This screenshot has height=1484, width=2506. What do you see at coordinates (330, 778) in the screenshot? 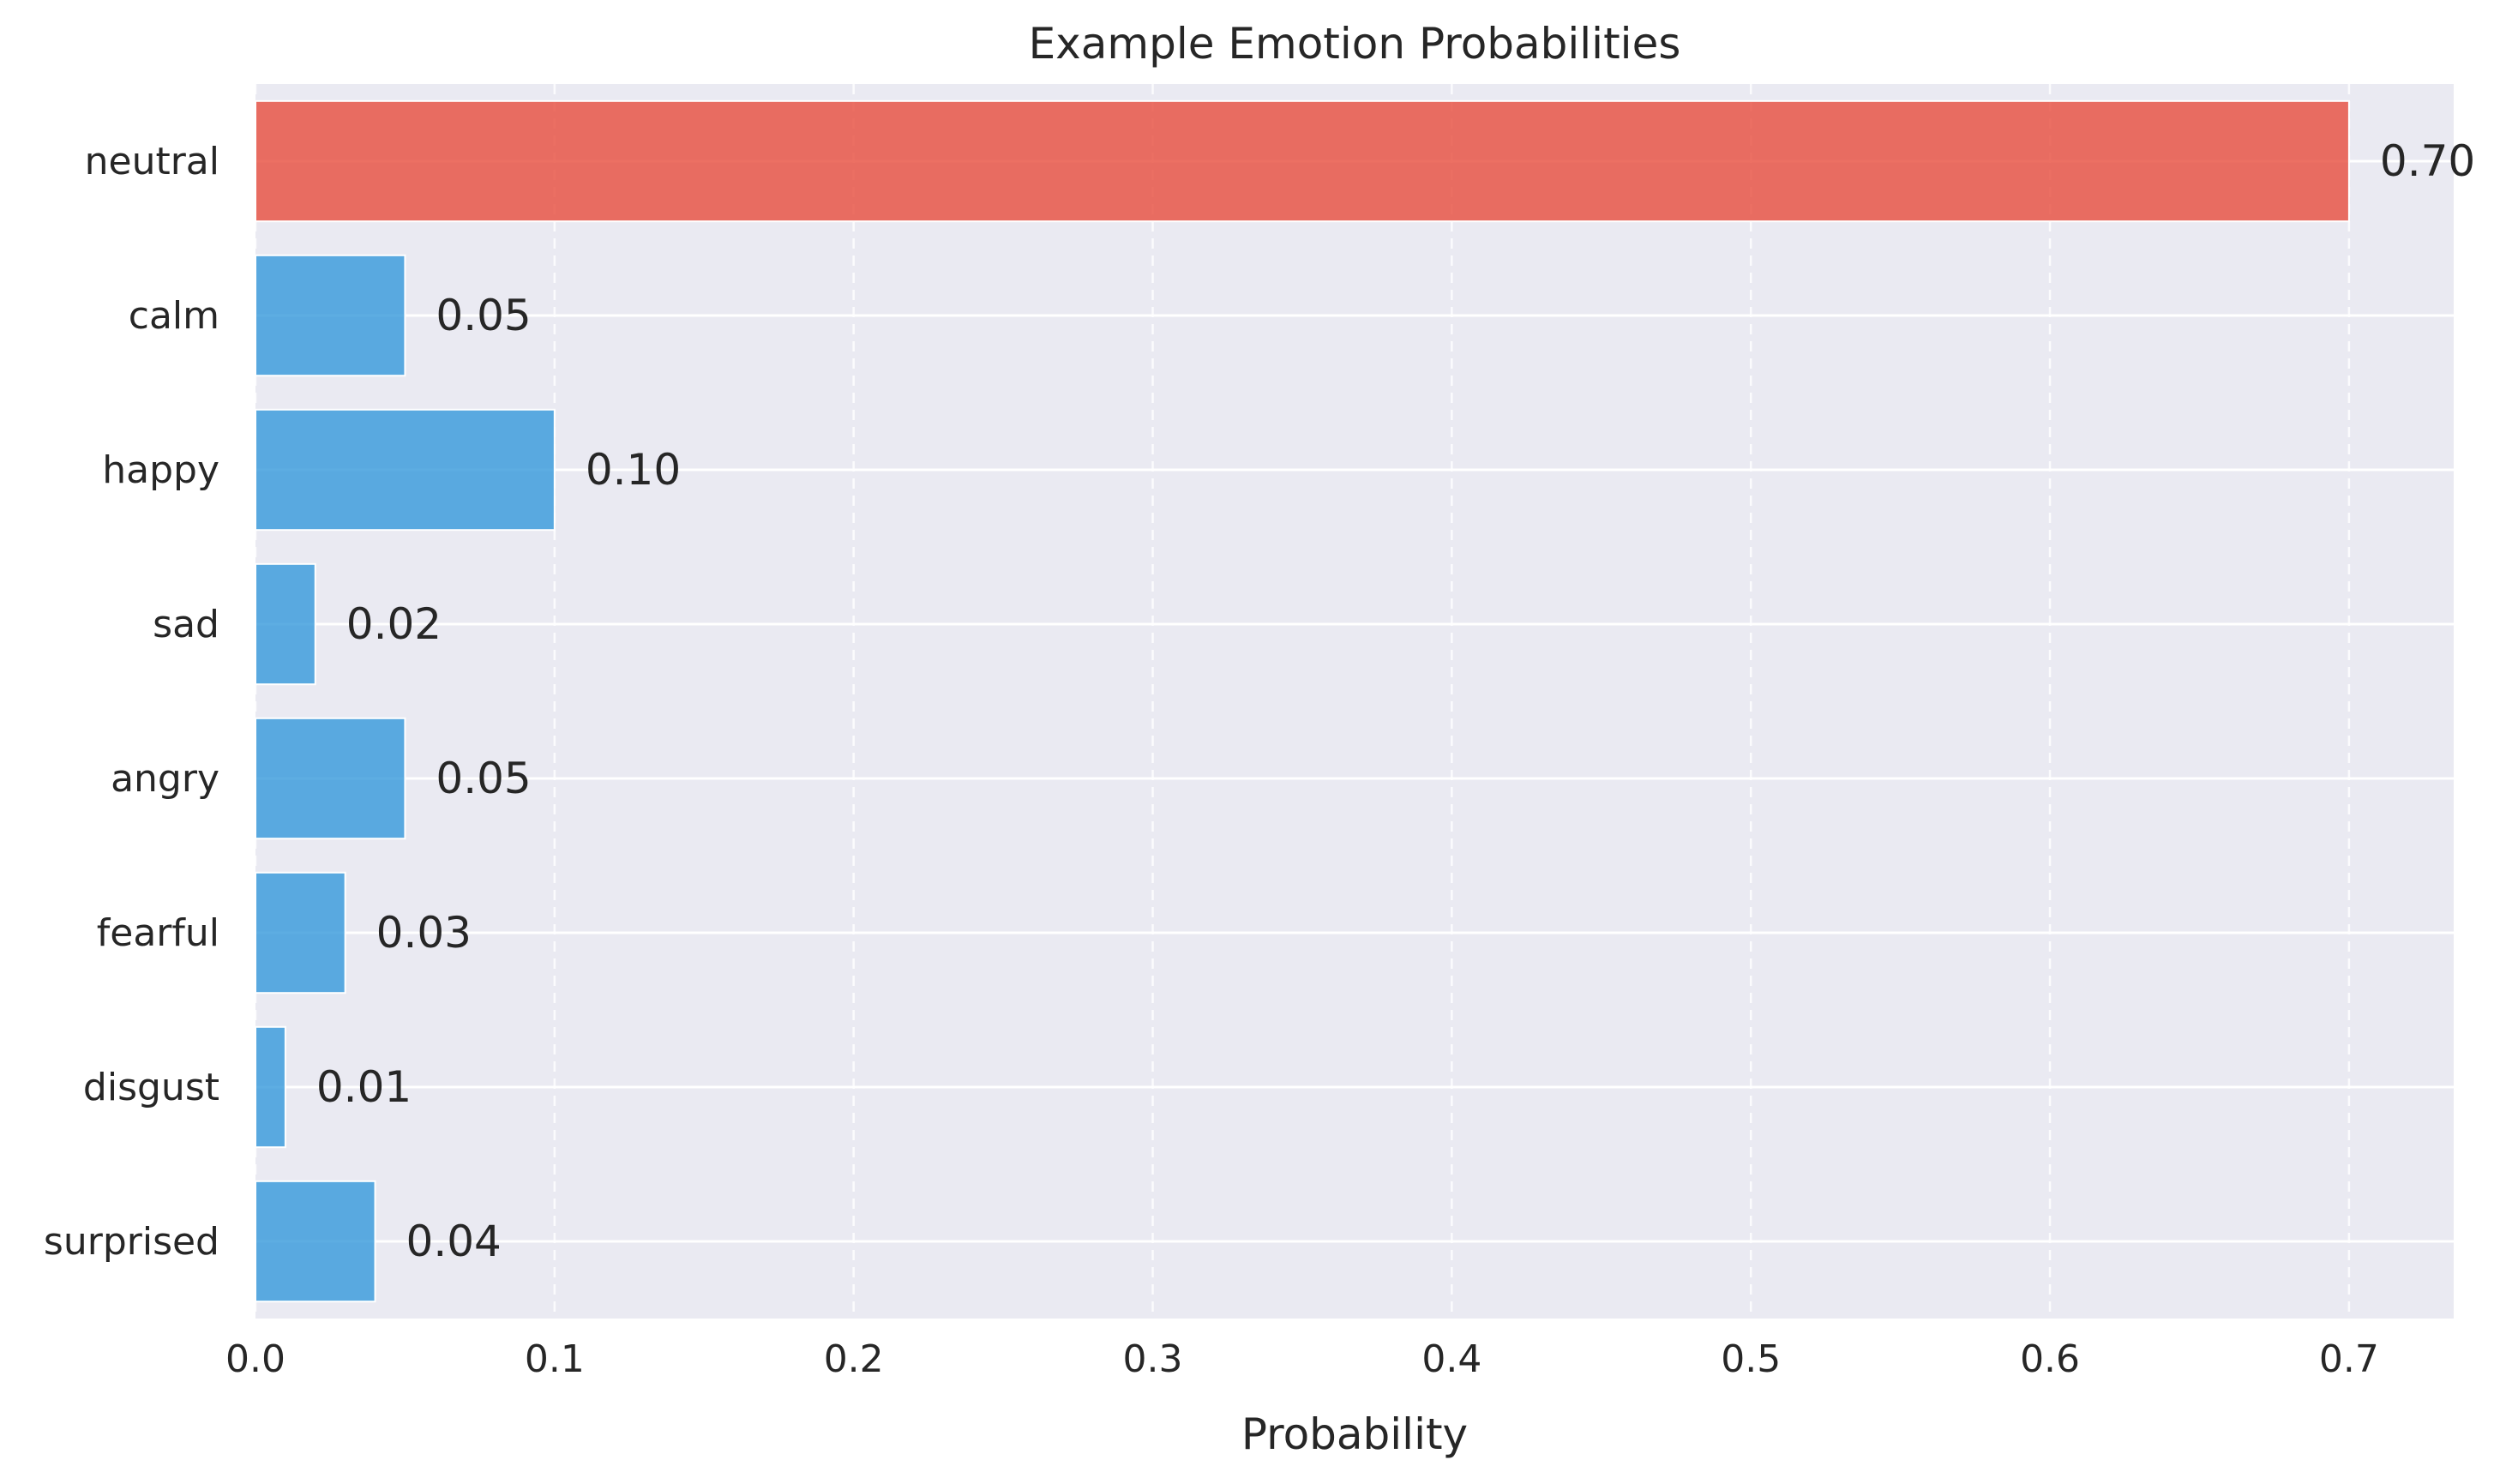
I see `bar-angry` at bounding box center [330, 778].